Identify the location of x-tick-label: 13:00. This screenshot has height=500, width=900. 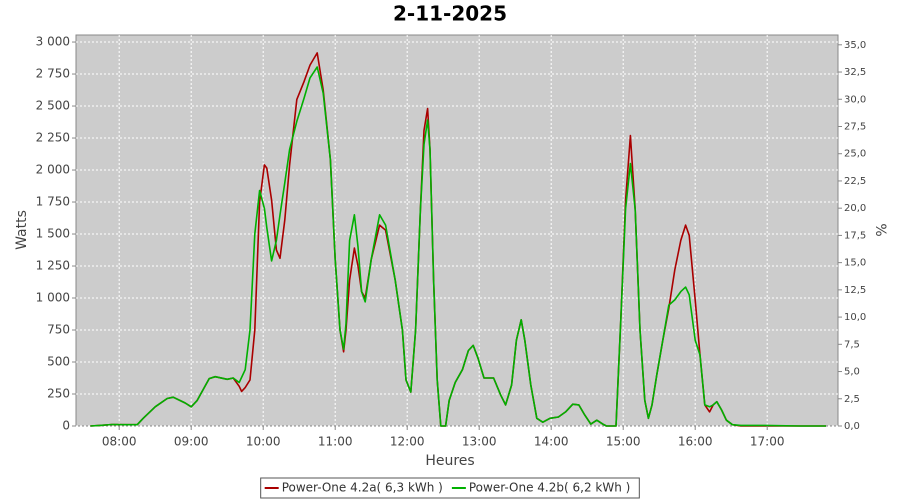
(479, 442).